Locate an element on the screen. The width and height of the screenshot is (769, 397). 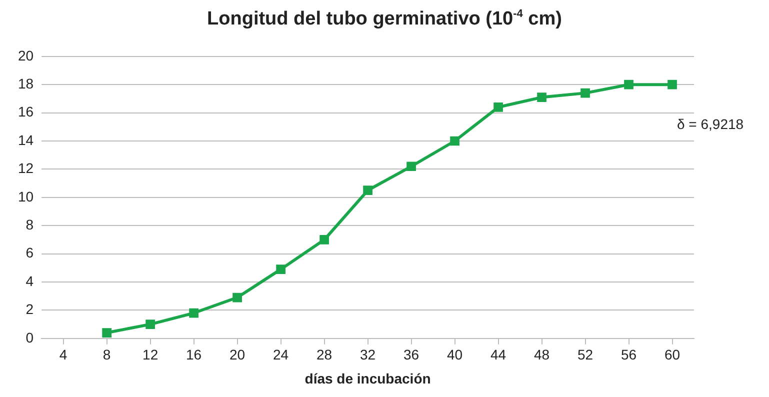
y-tick-label: 20 is located at coordinates (26, 55).